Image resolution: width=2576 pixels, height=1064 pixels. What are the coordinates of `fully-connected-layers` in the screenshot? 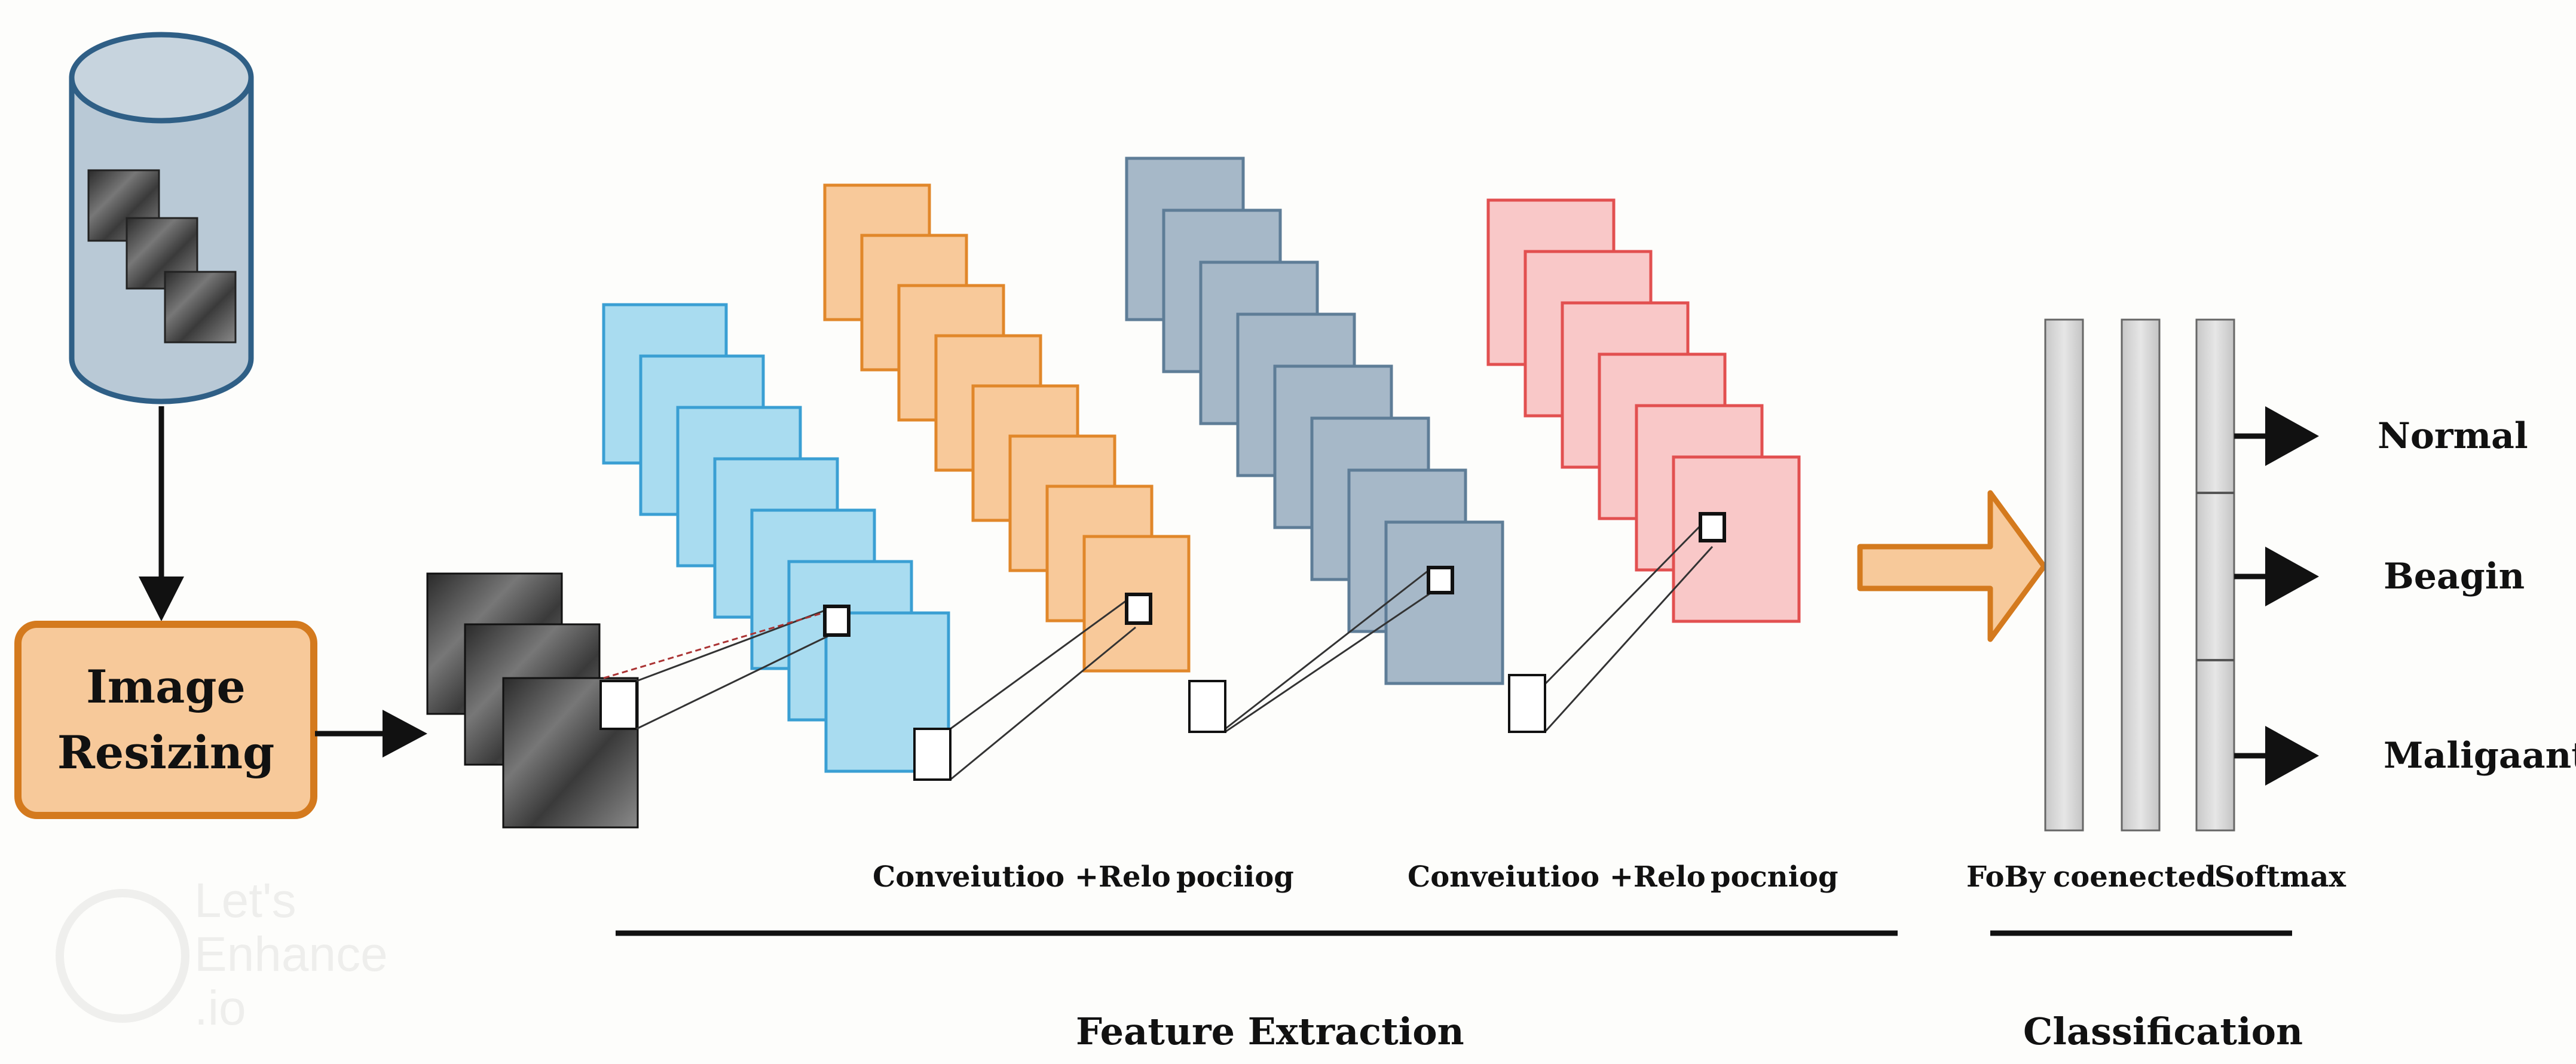 It's located at (2102, 575).